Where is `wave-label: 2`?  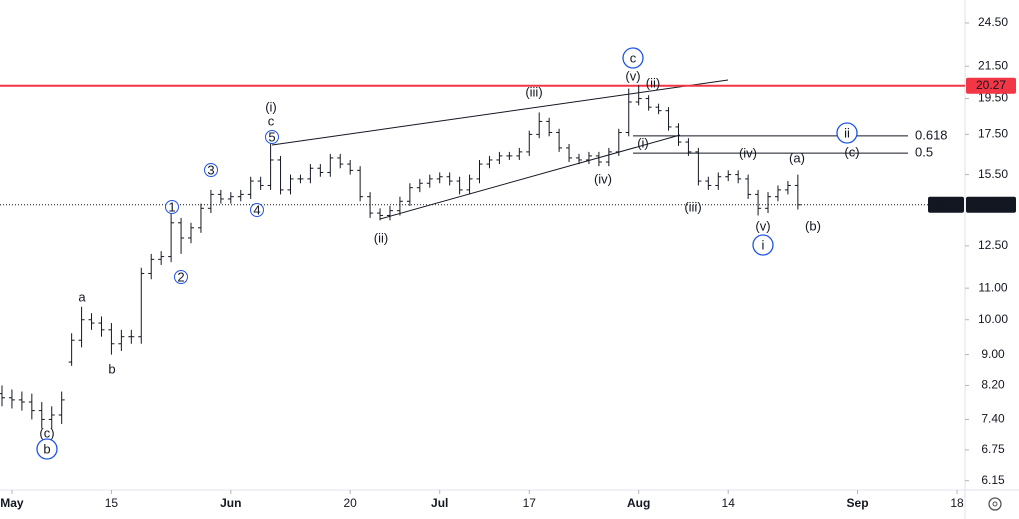
wave-label: 2 is located at coordinates (180, 276).